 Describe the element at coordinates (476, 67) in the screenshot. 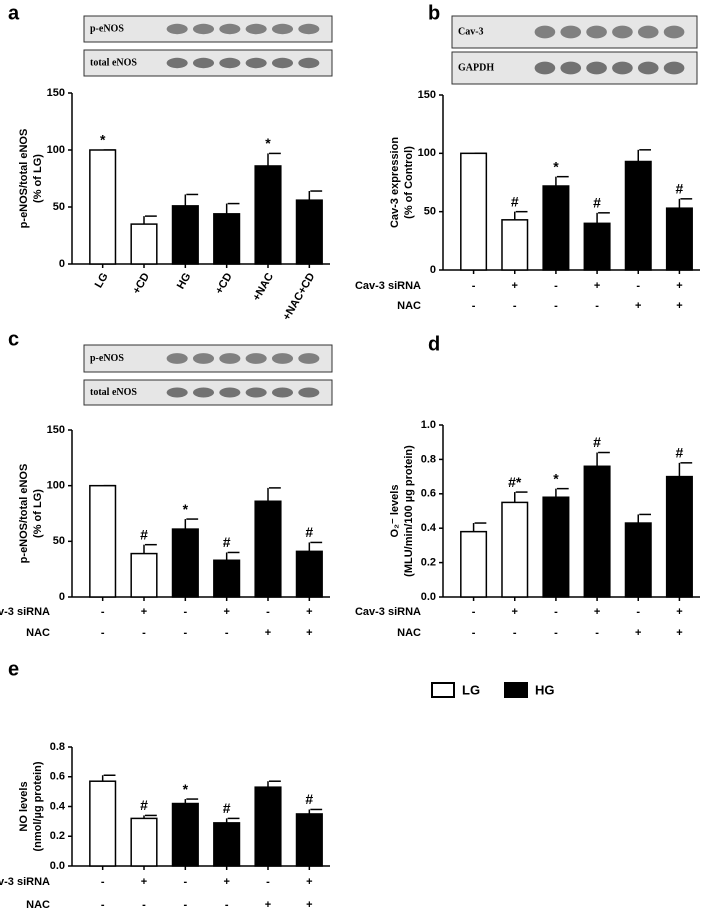

I see `blot-label: GAPDH` at that location.